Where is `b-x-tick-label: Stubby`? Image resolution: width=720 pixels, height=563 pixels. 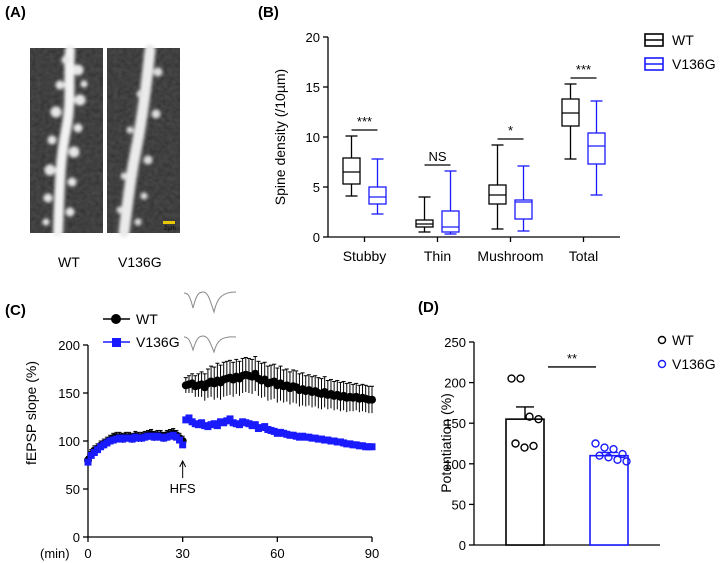 b-x-tick-label: Stubby is located at coordinates (365, 256).